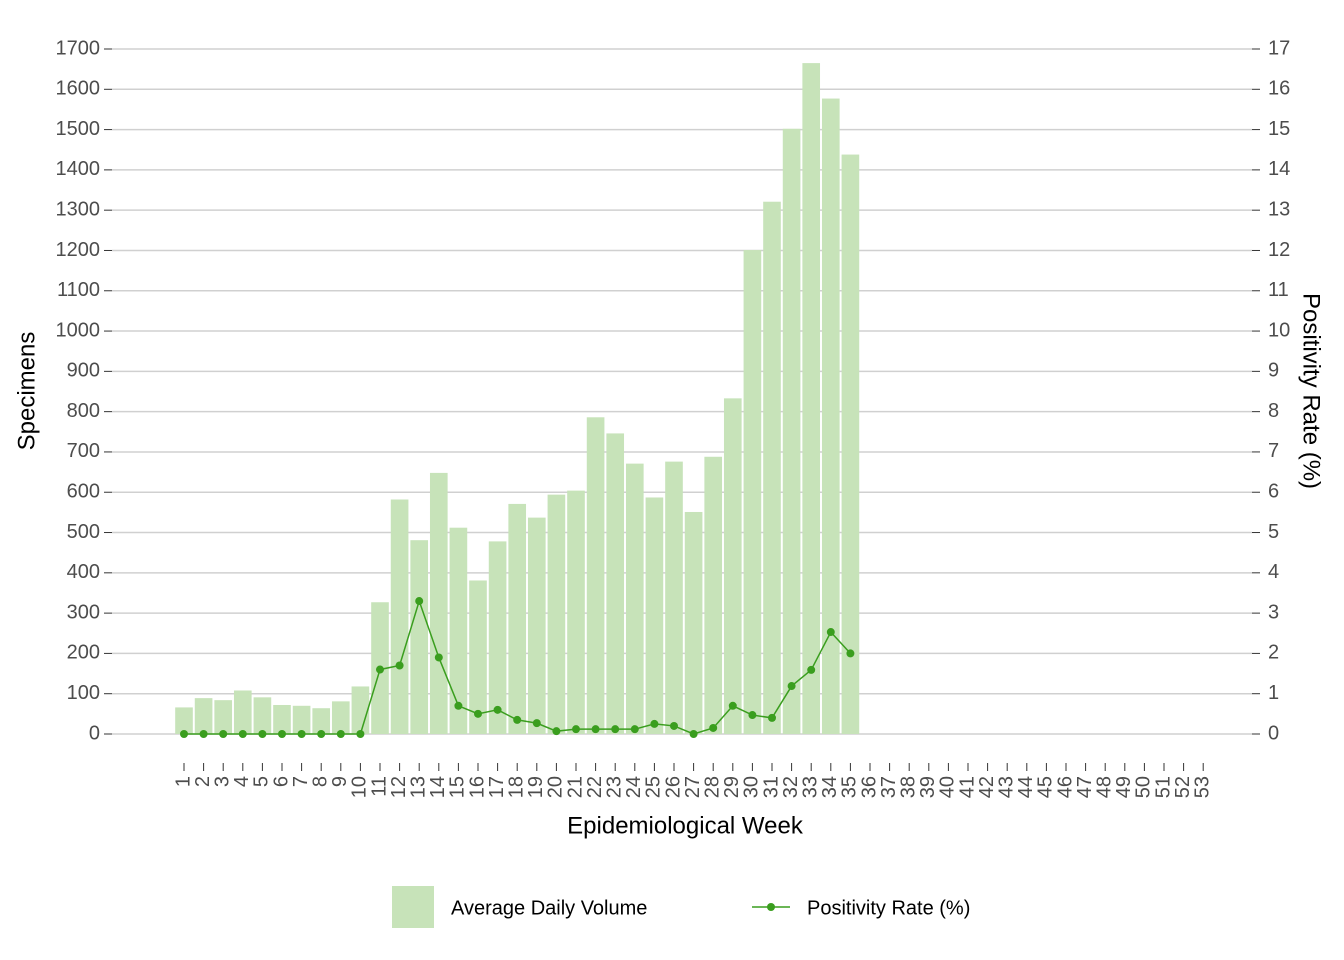 Image resolution: width=1344 pixels, height=960 pixels. What do you see at coordinates (1273, 733) in the screenshot?
I see `y2-tick-label: 0` at bounding box center [1273, 733].